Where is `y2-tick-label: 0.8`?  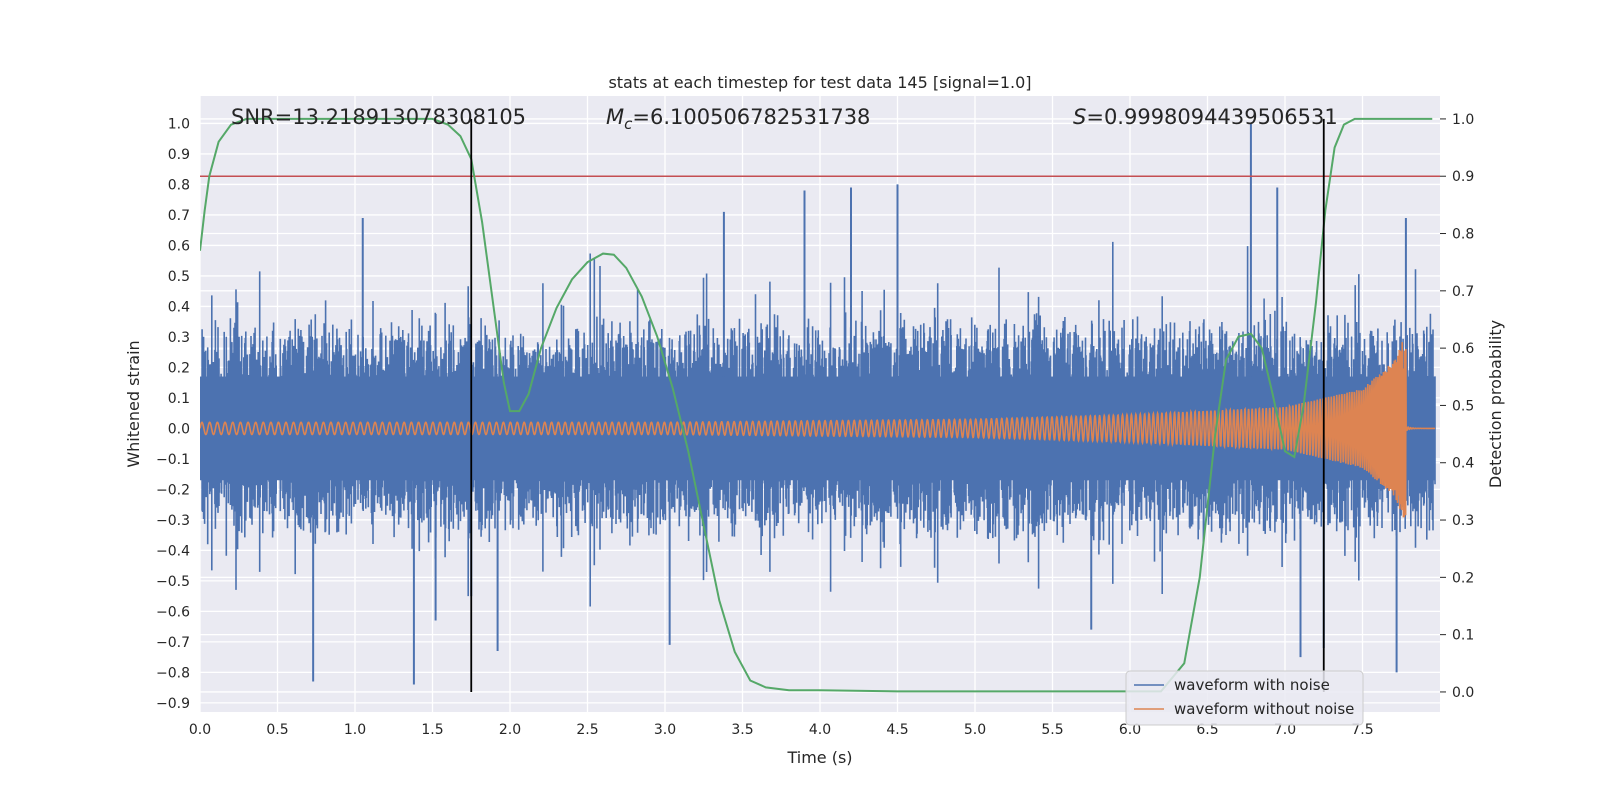
y2-tick-label: 0.8 is located at coordinates (1463, 235).